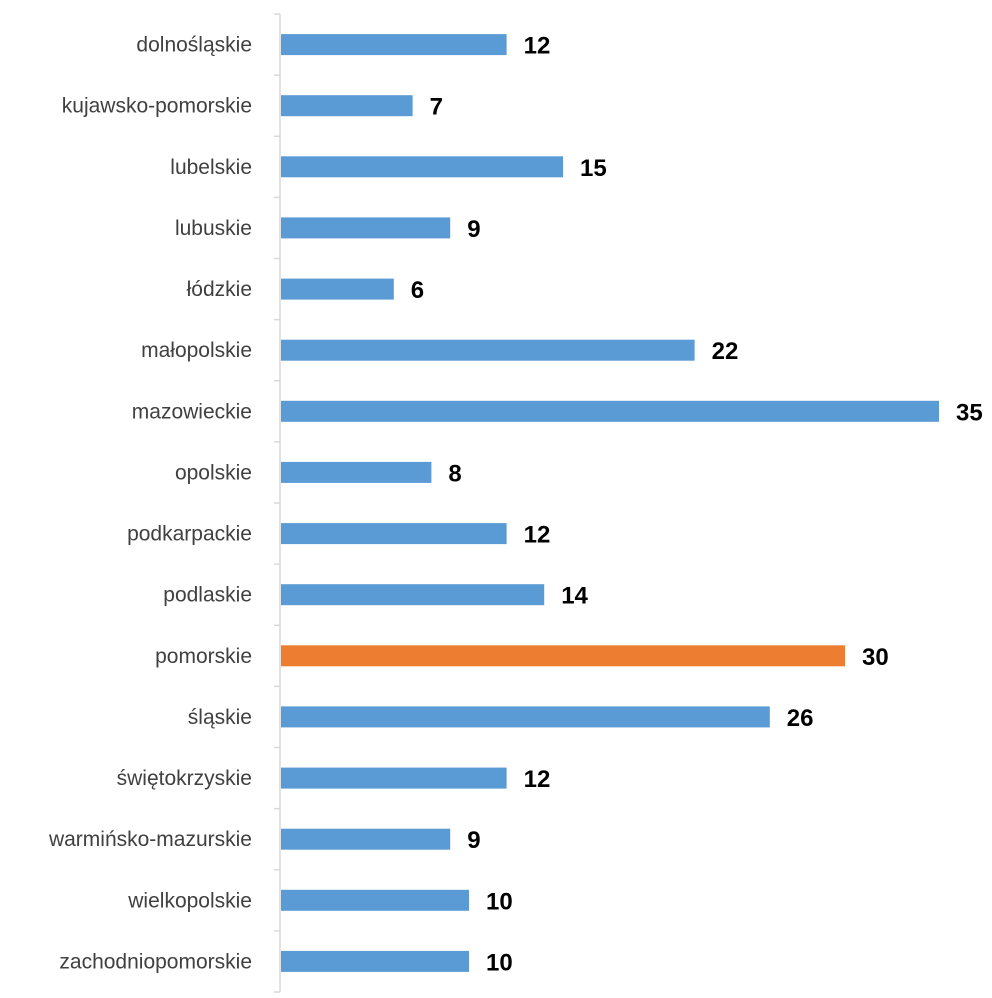 The image size is (992, 998). I want to click on category-label: mazowieckie, so click(192, 411).